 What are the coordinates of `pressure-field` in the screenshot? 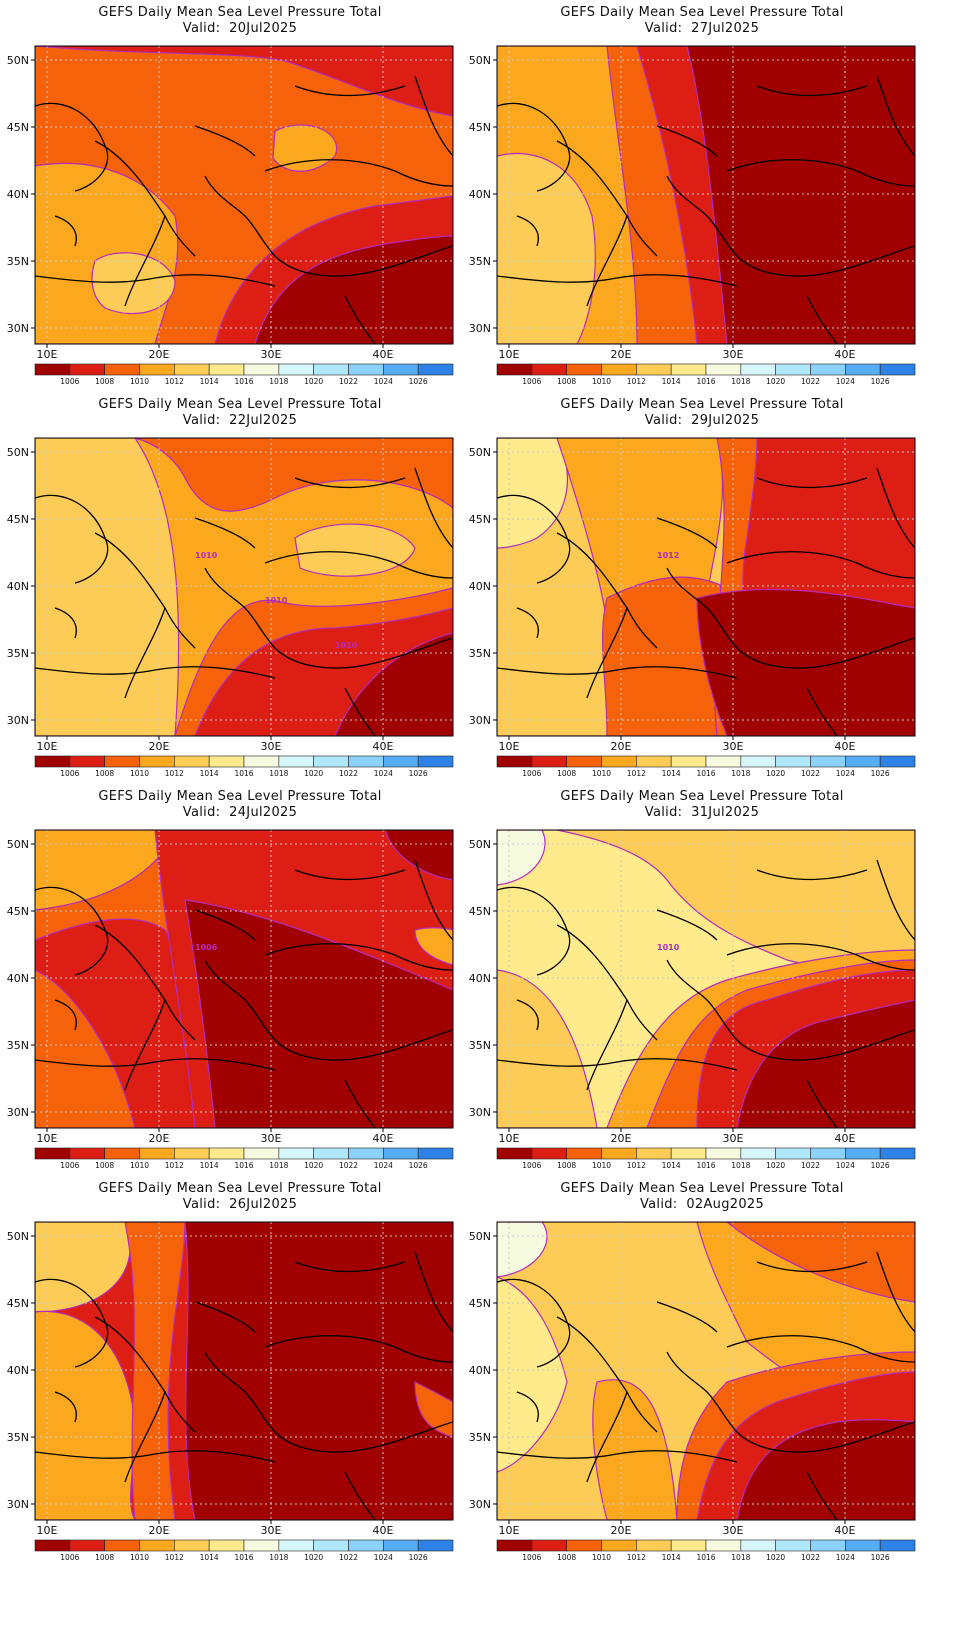 It's located at (244, 1371).